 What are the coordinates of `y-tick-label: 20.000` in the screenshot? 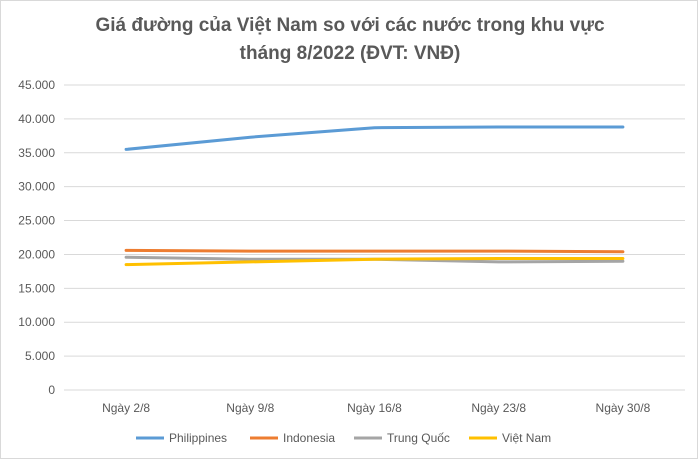 It's located at (36, 254).